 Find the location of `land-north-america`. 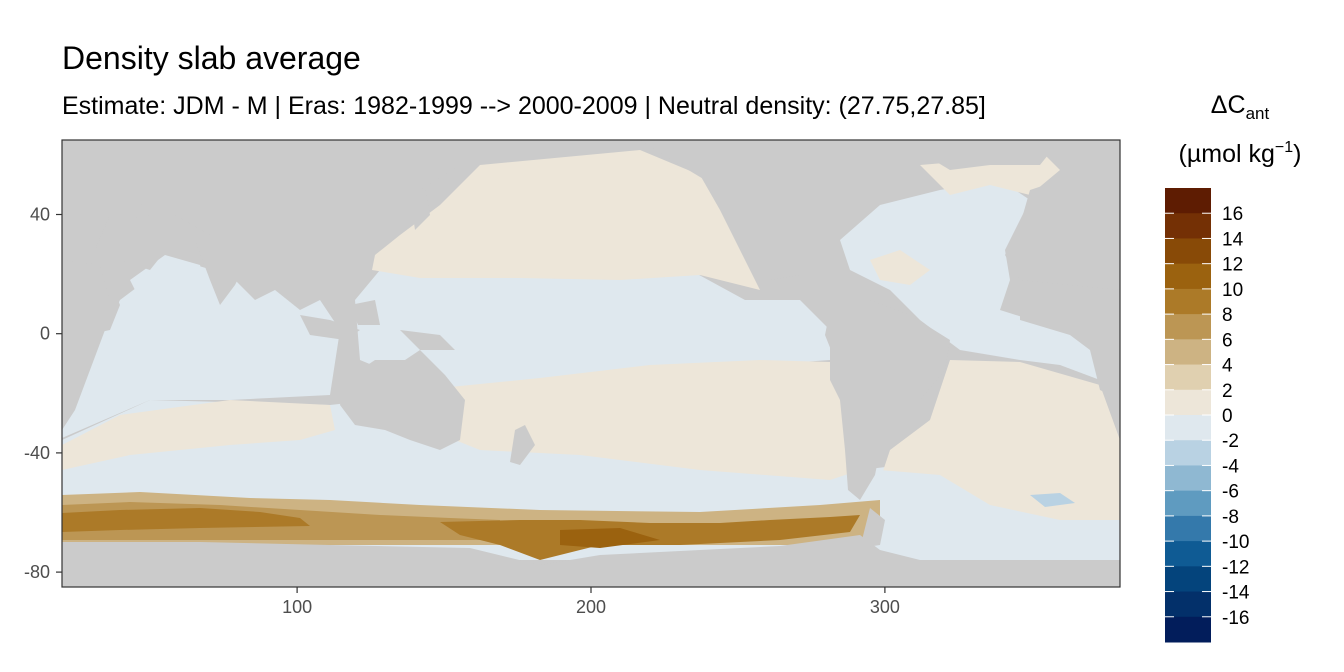

land-north-america is located at coordinates (780, 210).